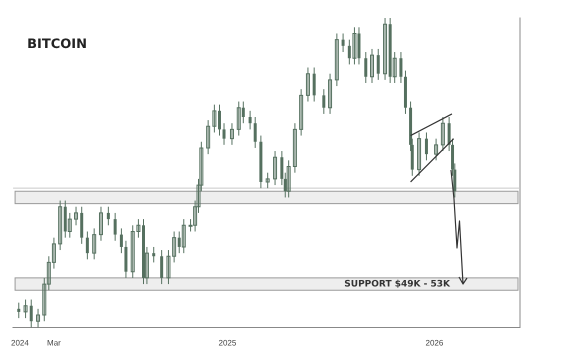  What do you see at coordinates (54, 343) in the screenshot?
I see `x-tick-label: Mar` at bounding box center [54, 343].